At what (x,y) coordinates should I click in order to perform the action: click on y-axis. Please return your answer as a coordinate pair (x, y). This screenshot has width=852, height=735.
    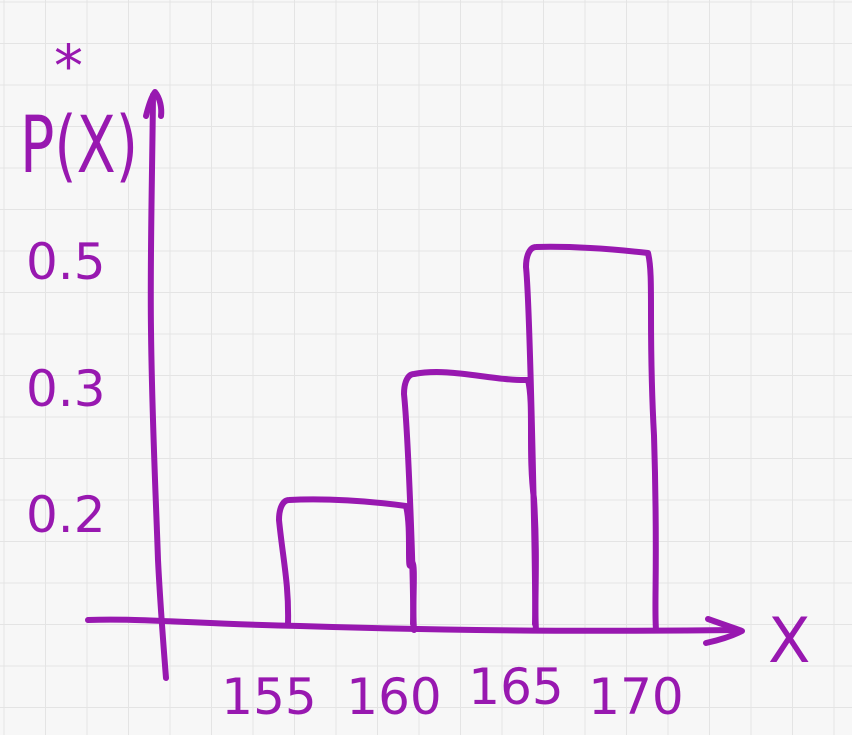
    Looking at the image, I should click on (158, 386).